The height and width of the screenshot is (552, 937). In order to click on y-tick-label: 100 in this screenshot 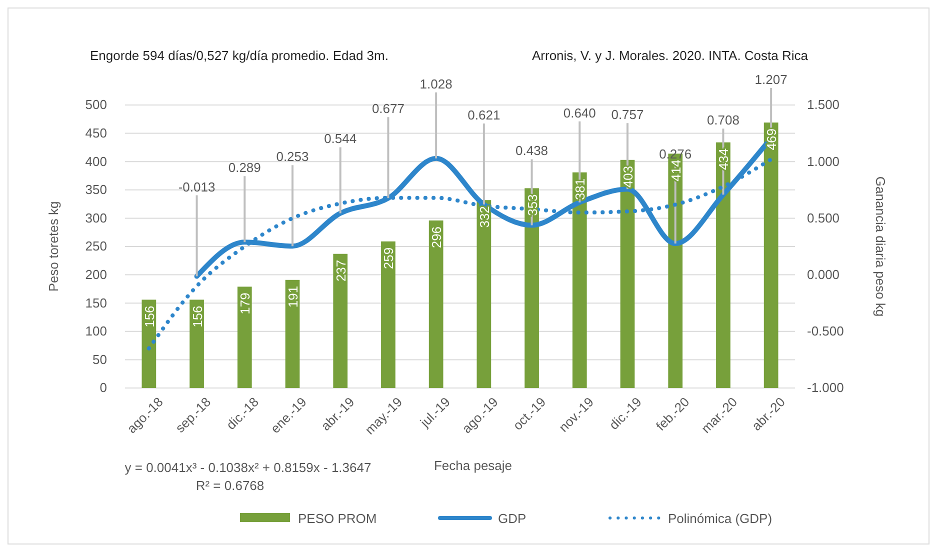, I will do `click(96, 331)`.